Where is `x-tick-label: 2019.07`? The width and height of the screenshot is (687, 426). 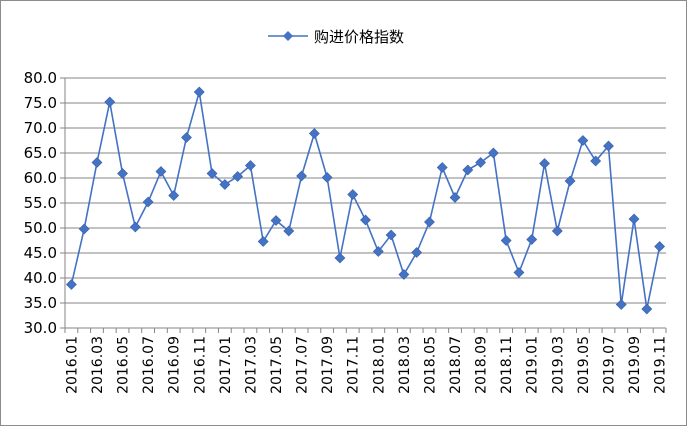 x-tick-label: 2019.07 is located at coordinates (609, 365).